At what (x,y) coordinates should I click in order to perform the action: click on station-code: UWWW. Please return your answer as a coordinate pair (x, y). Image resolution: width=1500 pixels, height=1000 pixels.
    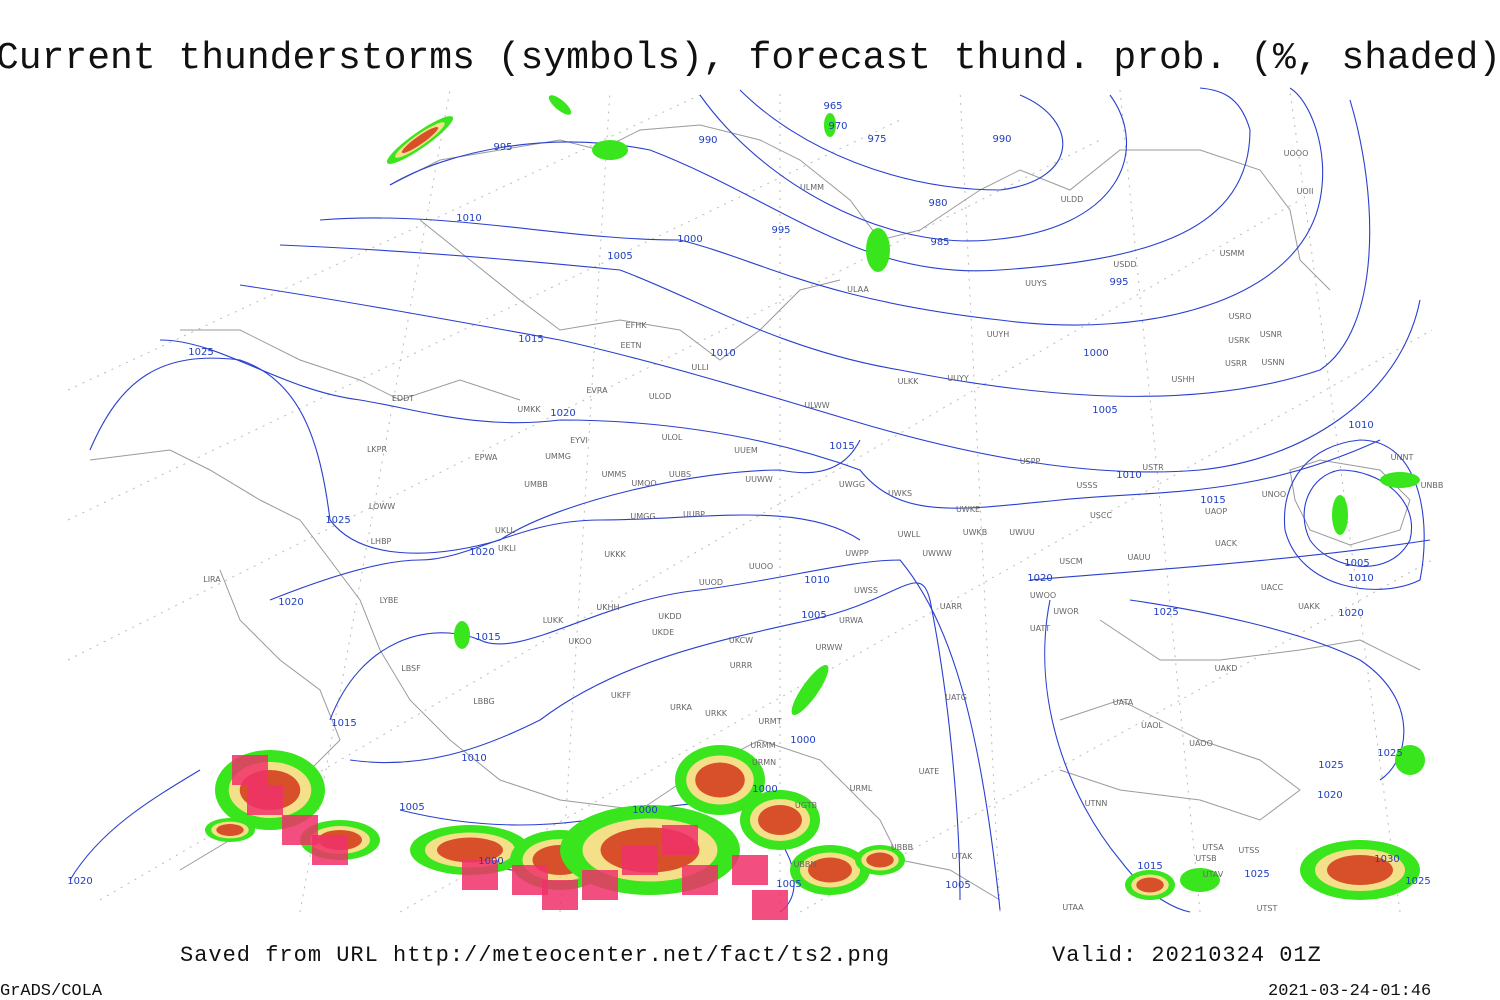
    Looking at the image, I should click on (937, 553).